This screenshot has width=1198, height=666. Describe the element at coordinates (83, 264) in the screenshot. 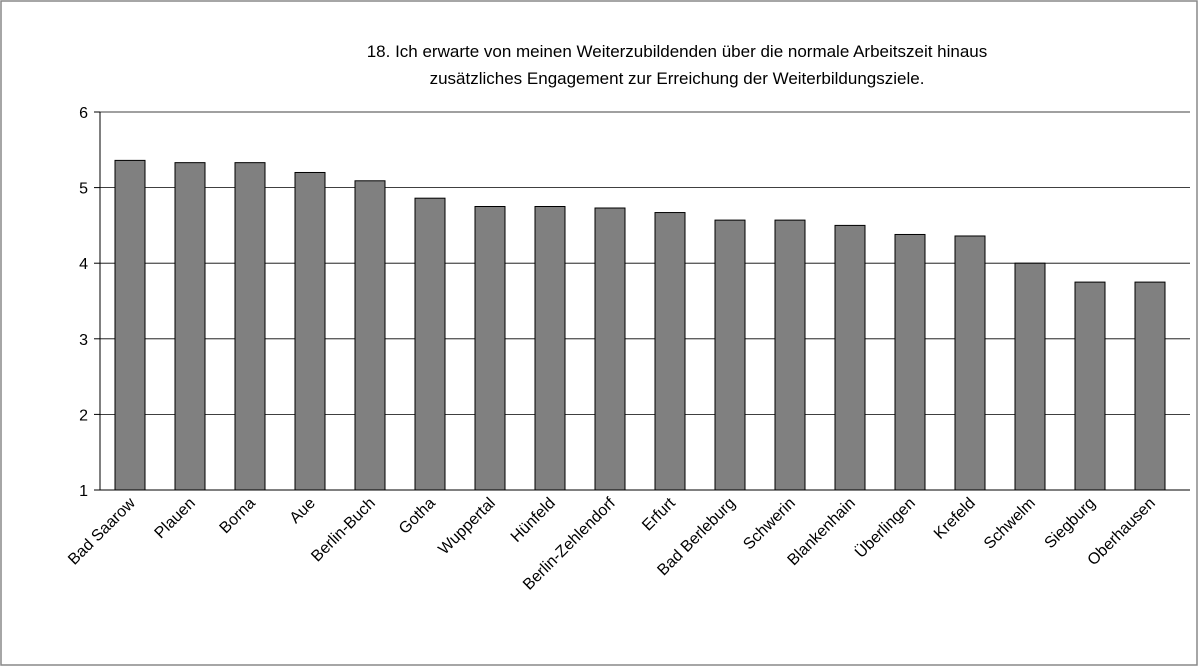

I see `y-tick-label: 4` at that location.